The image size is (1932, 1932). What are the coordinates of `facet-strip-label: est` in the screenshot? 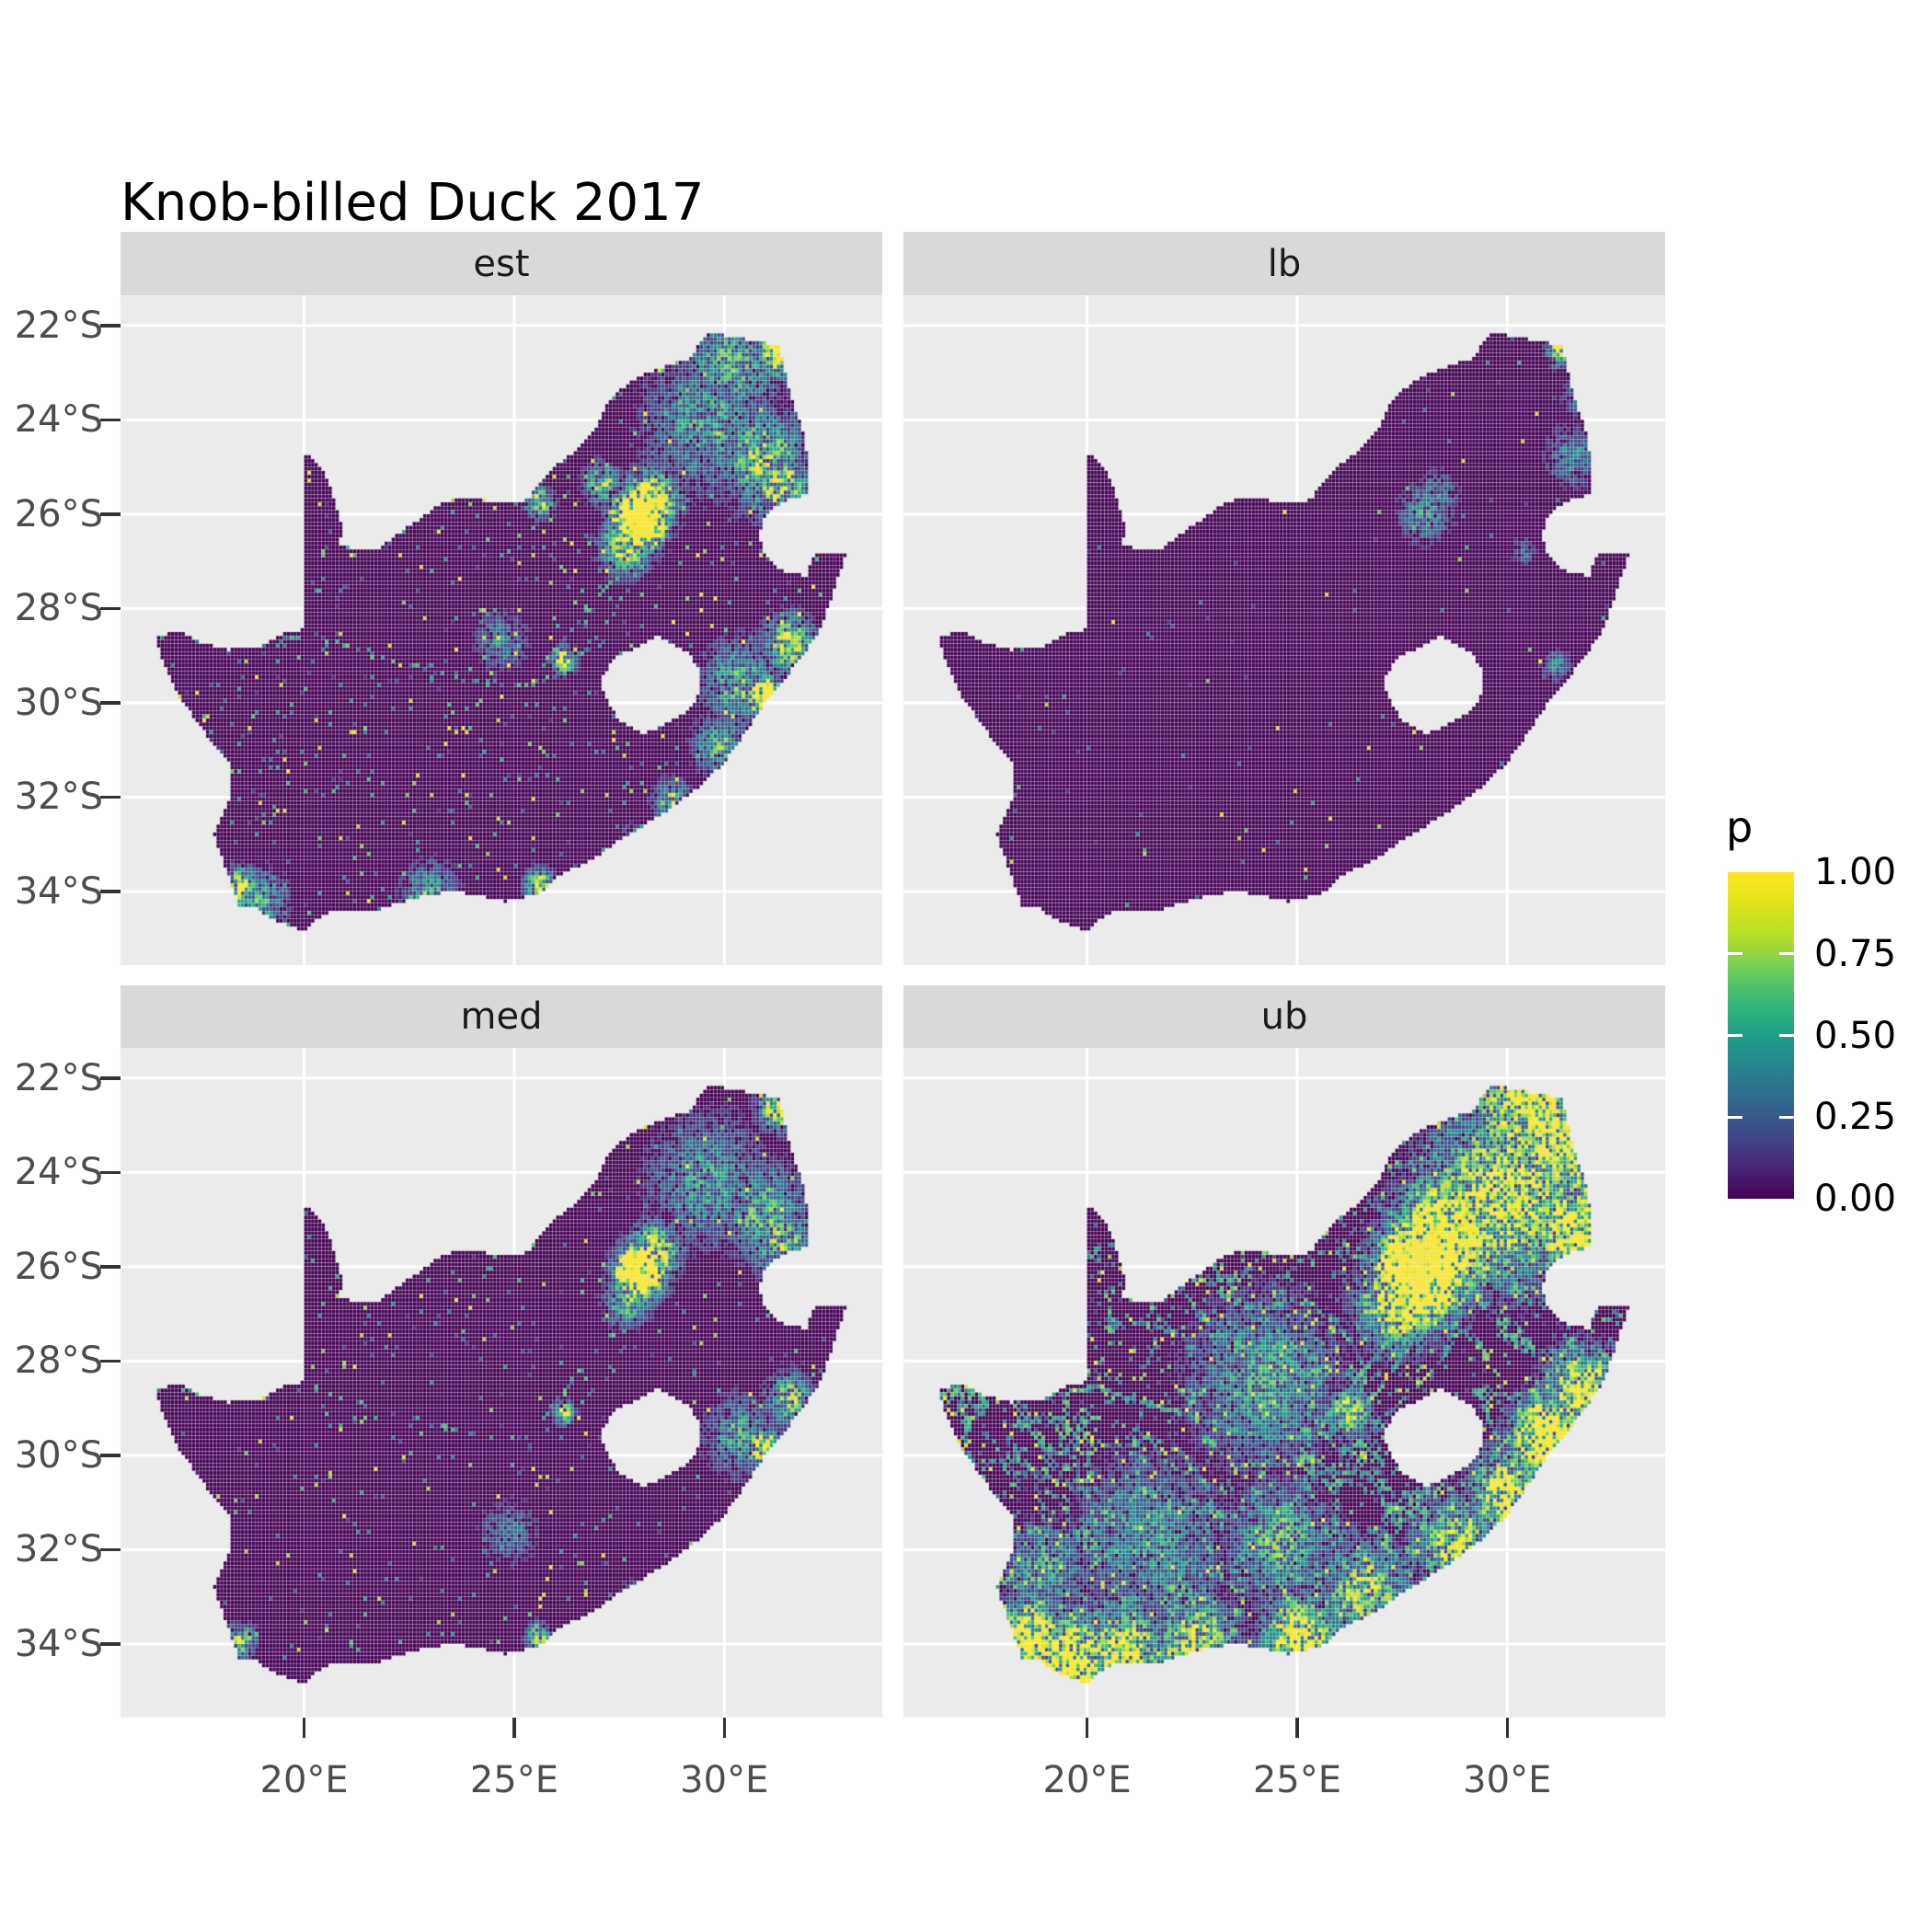 It's located at (501, 263).